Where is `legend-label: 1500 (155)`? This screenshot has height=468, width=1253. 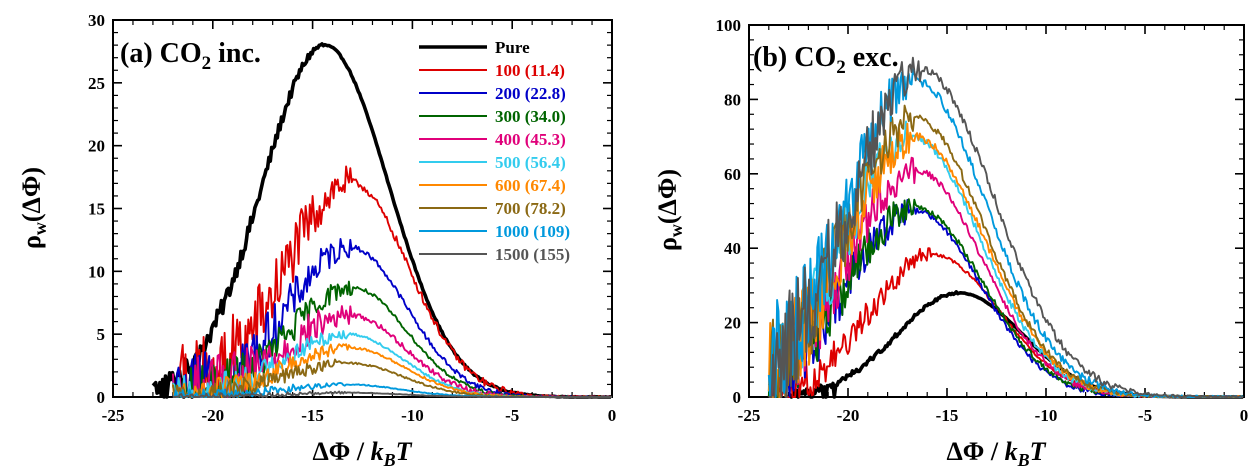 legend-label: 1500 (155) is located at coordinates (532, 254).